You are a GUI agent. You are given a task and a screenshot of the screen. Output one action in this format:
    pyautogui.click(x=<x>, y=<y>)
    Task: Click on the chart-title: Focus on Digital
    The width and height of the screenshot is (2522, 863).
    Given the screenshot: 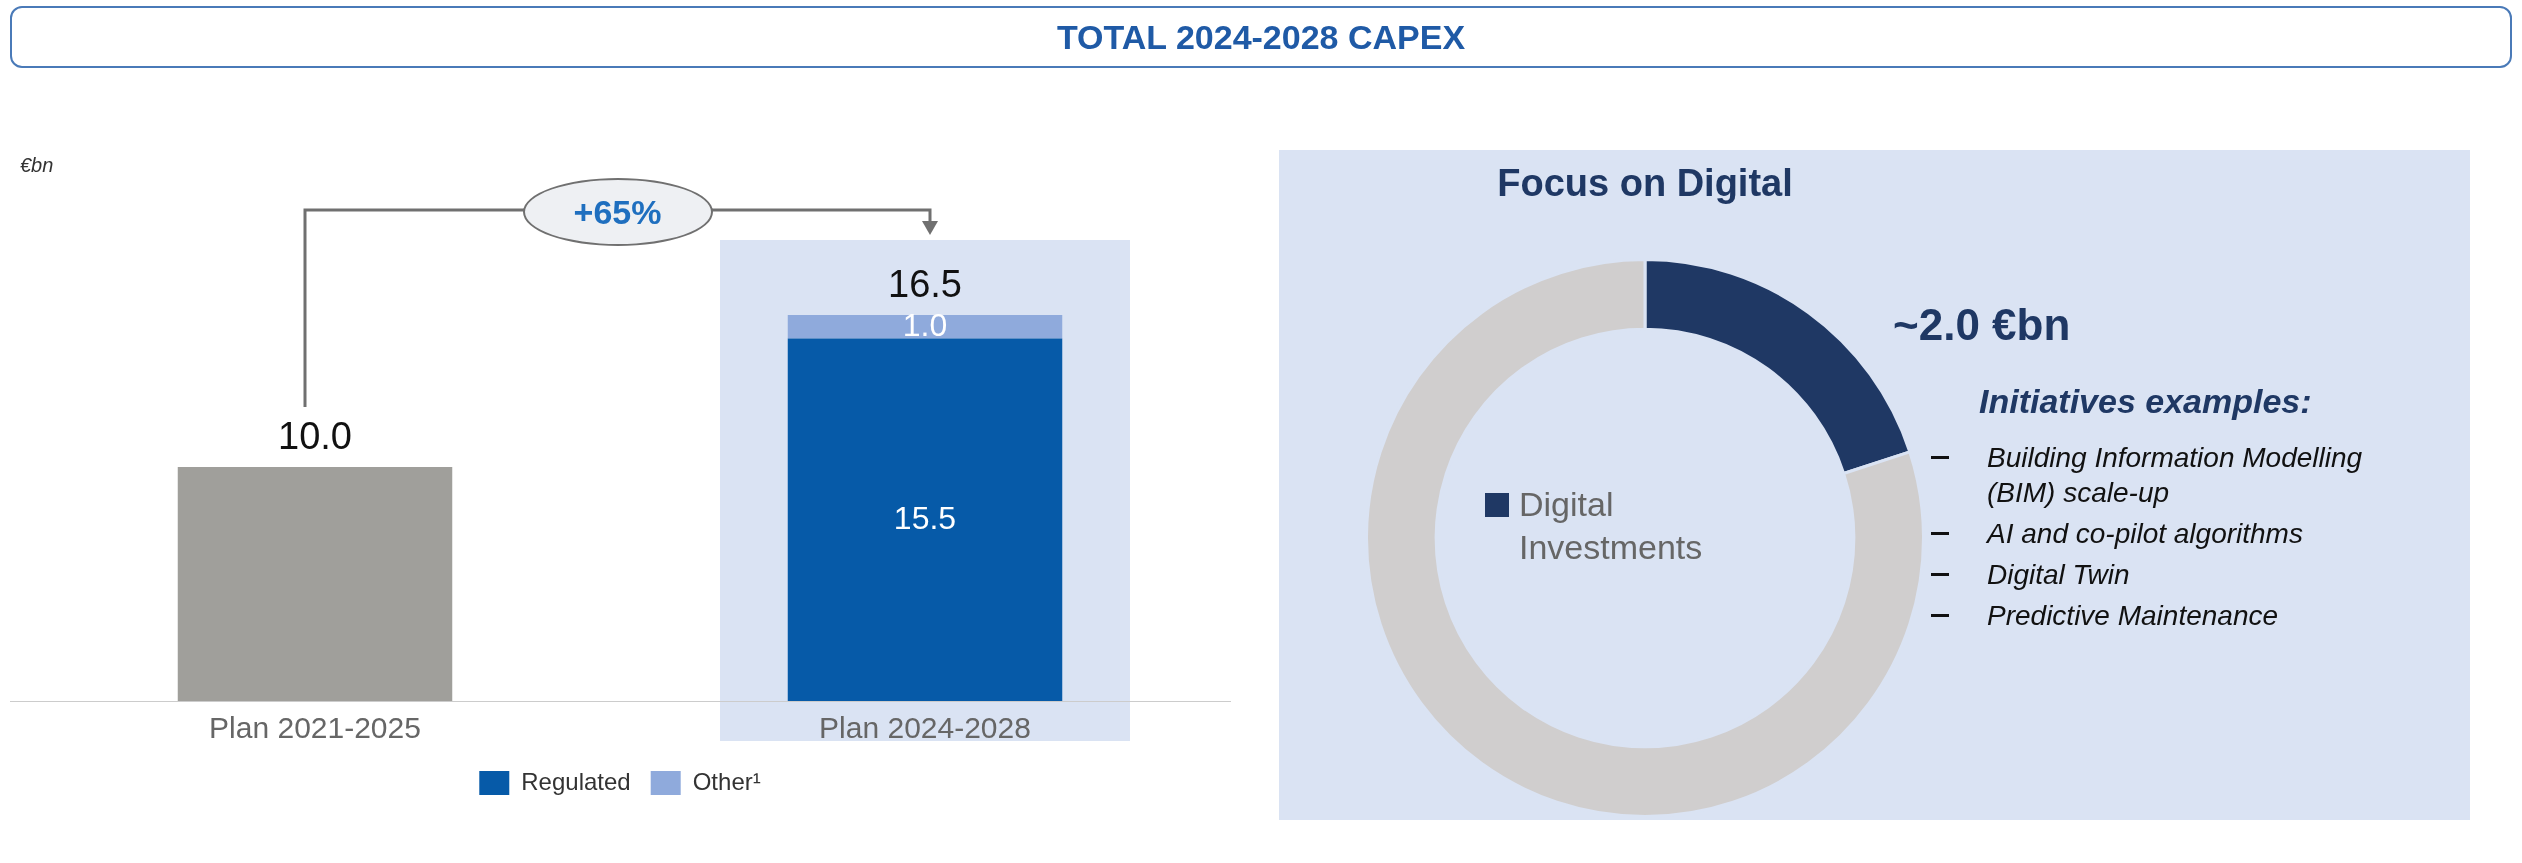 What is the action you would take?
    pyautogui.click(x=1645, y=183)
    